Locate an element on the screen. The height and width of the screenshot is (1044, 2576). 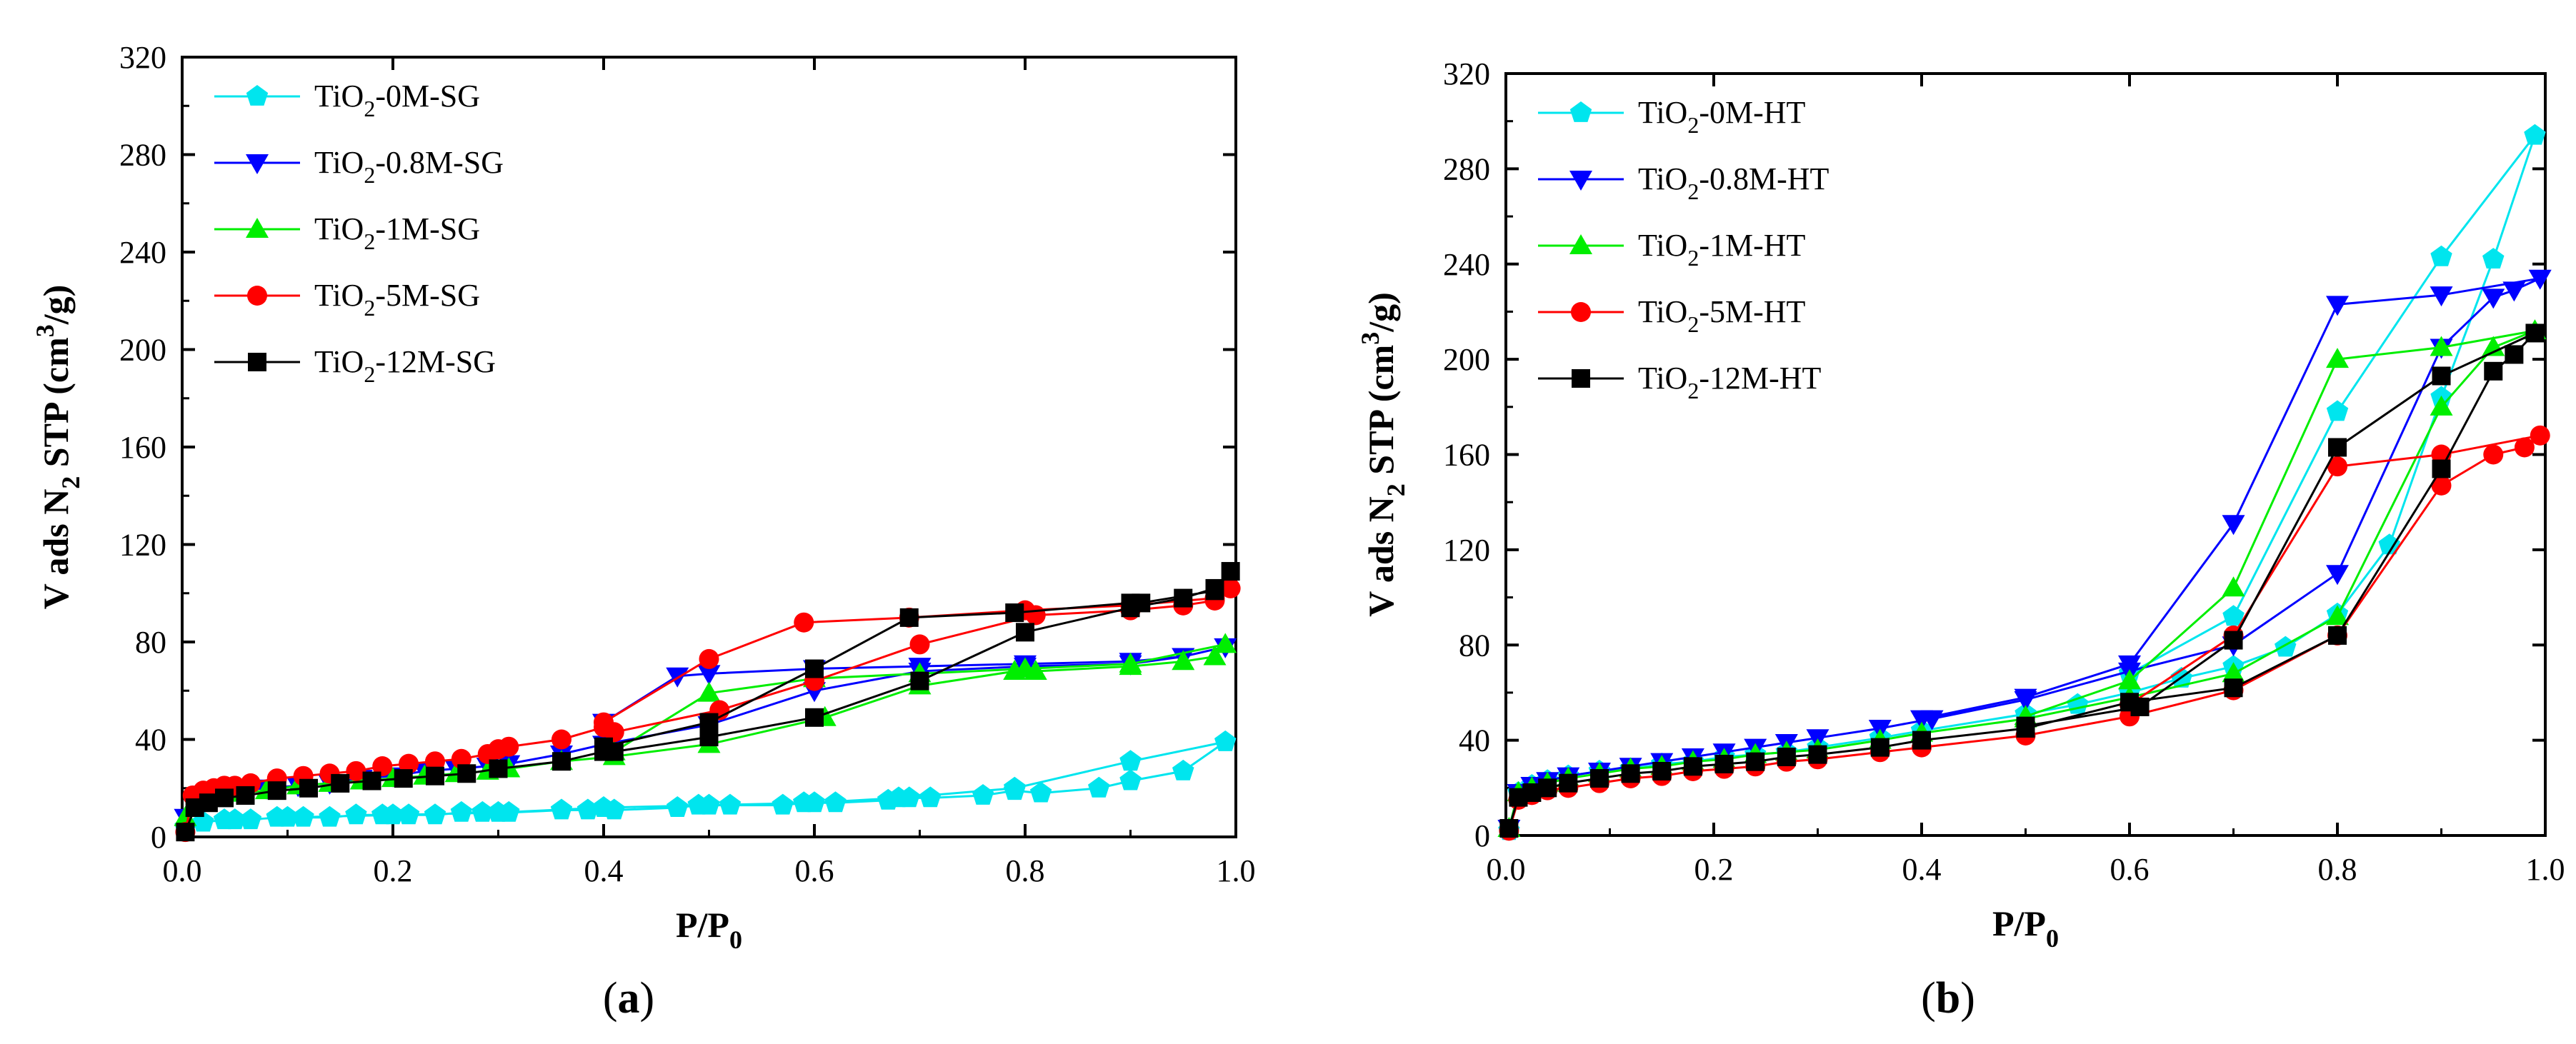
legend-label: TiO2-1M-HT is located at coordinates (1722, 250).